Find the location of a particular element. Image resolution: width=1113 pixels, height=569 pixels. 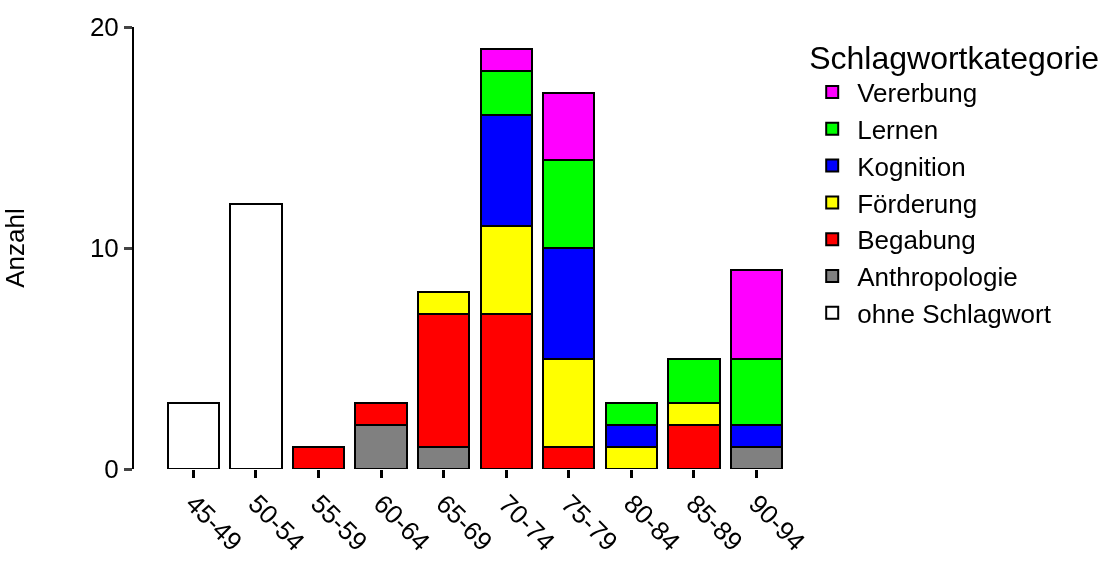

legend-label: Förderung is located at coordinates (917, 203).